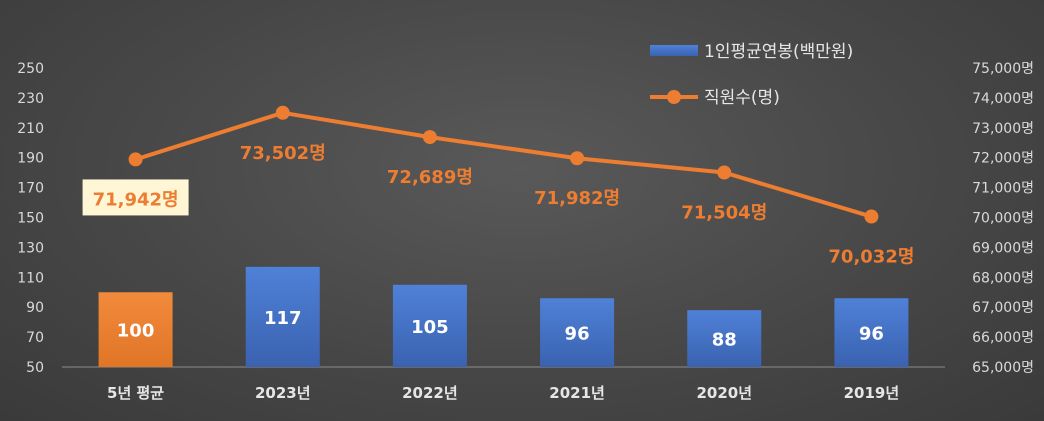 The image size is (1044, 421). What do you see at coordinates (577, 198) in the screenshot?
I see `line-value-label: 71,982명` at bounding box center [577, 198].